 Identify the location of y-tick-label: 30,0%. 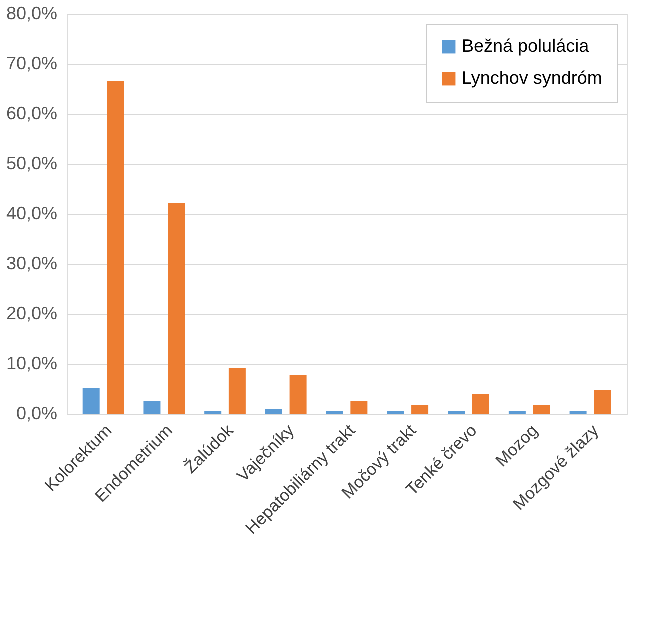
(32, 264).